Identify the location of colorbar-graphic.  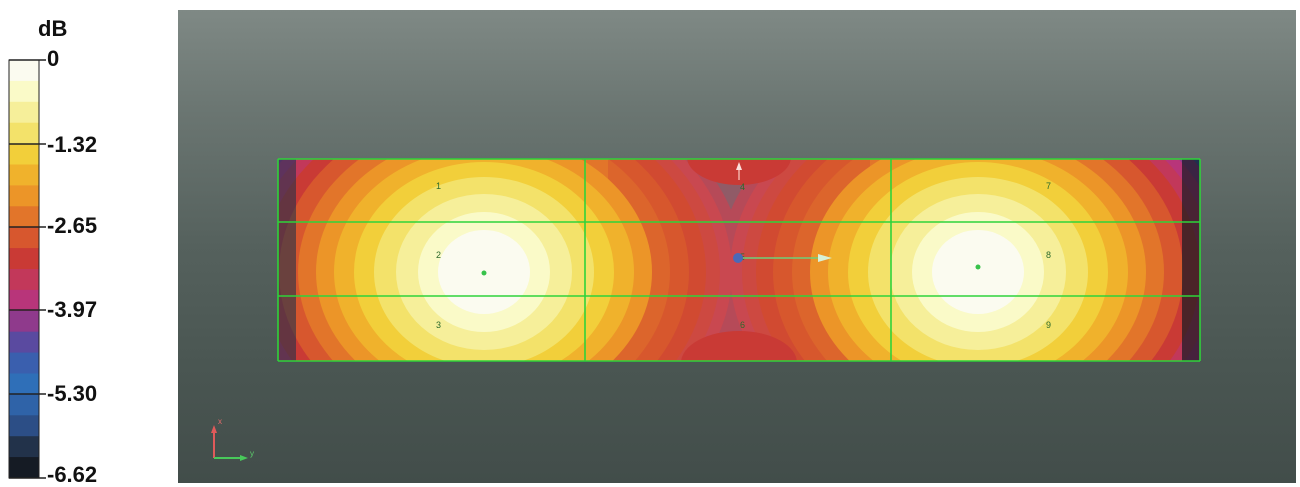
(27, 269).